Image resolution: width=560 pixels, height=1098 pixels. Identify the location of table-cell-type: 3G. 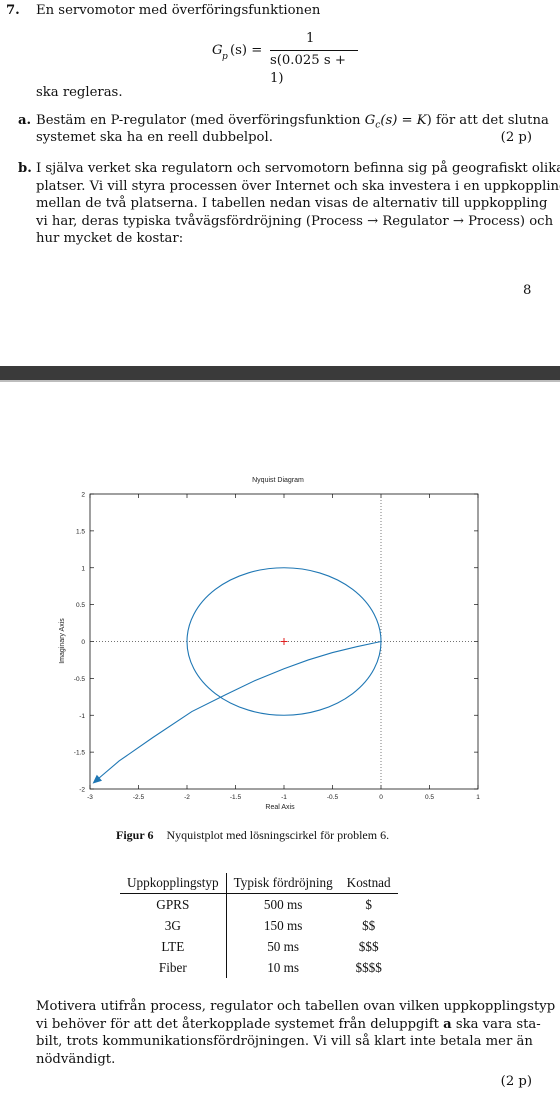
(173, 925).